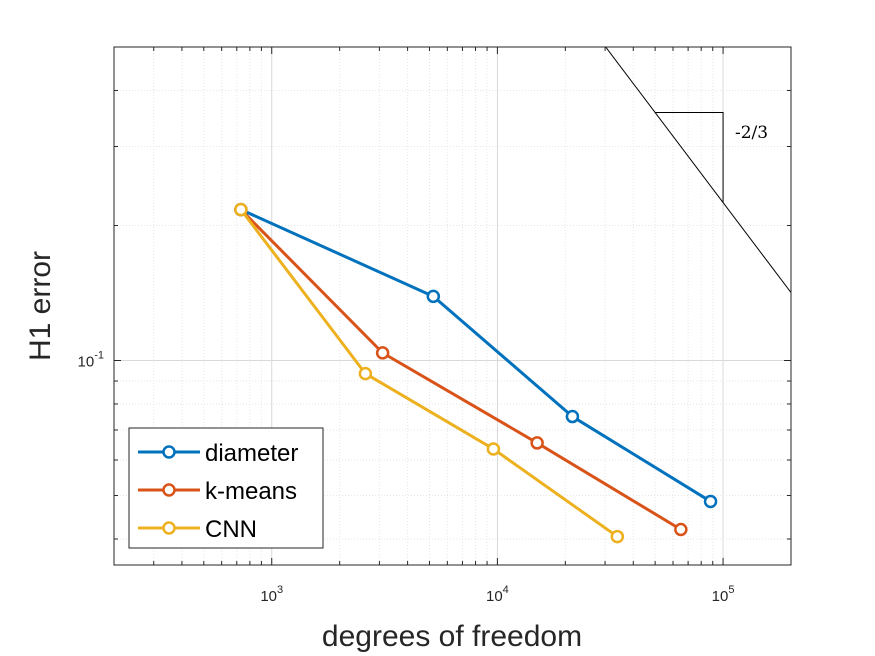 This screenshot has width=875, height=656. Describe the element at coordinates (169, 528) in the screenshot. I see `legend-marker-cnn` at that location.